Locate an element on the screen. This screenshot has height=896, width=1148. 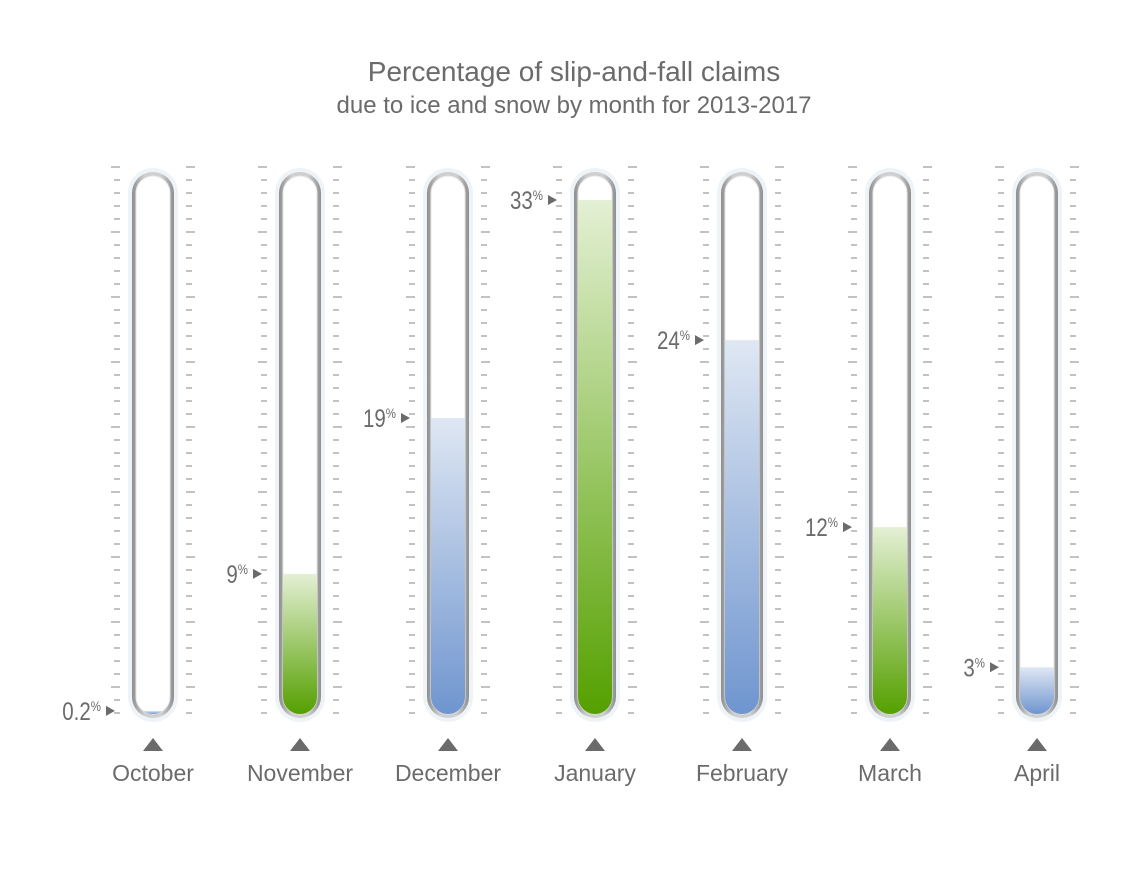
bar-fill-february is located at coordinates (742, 527).